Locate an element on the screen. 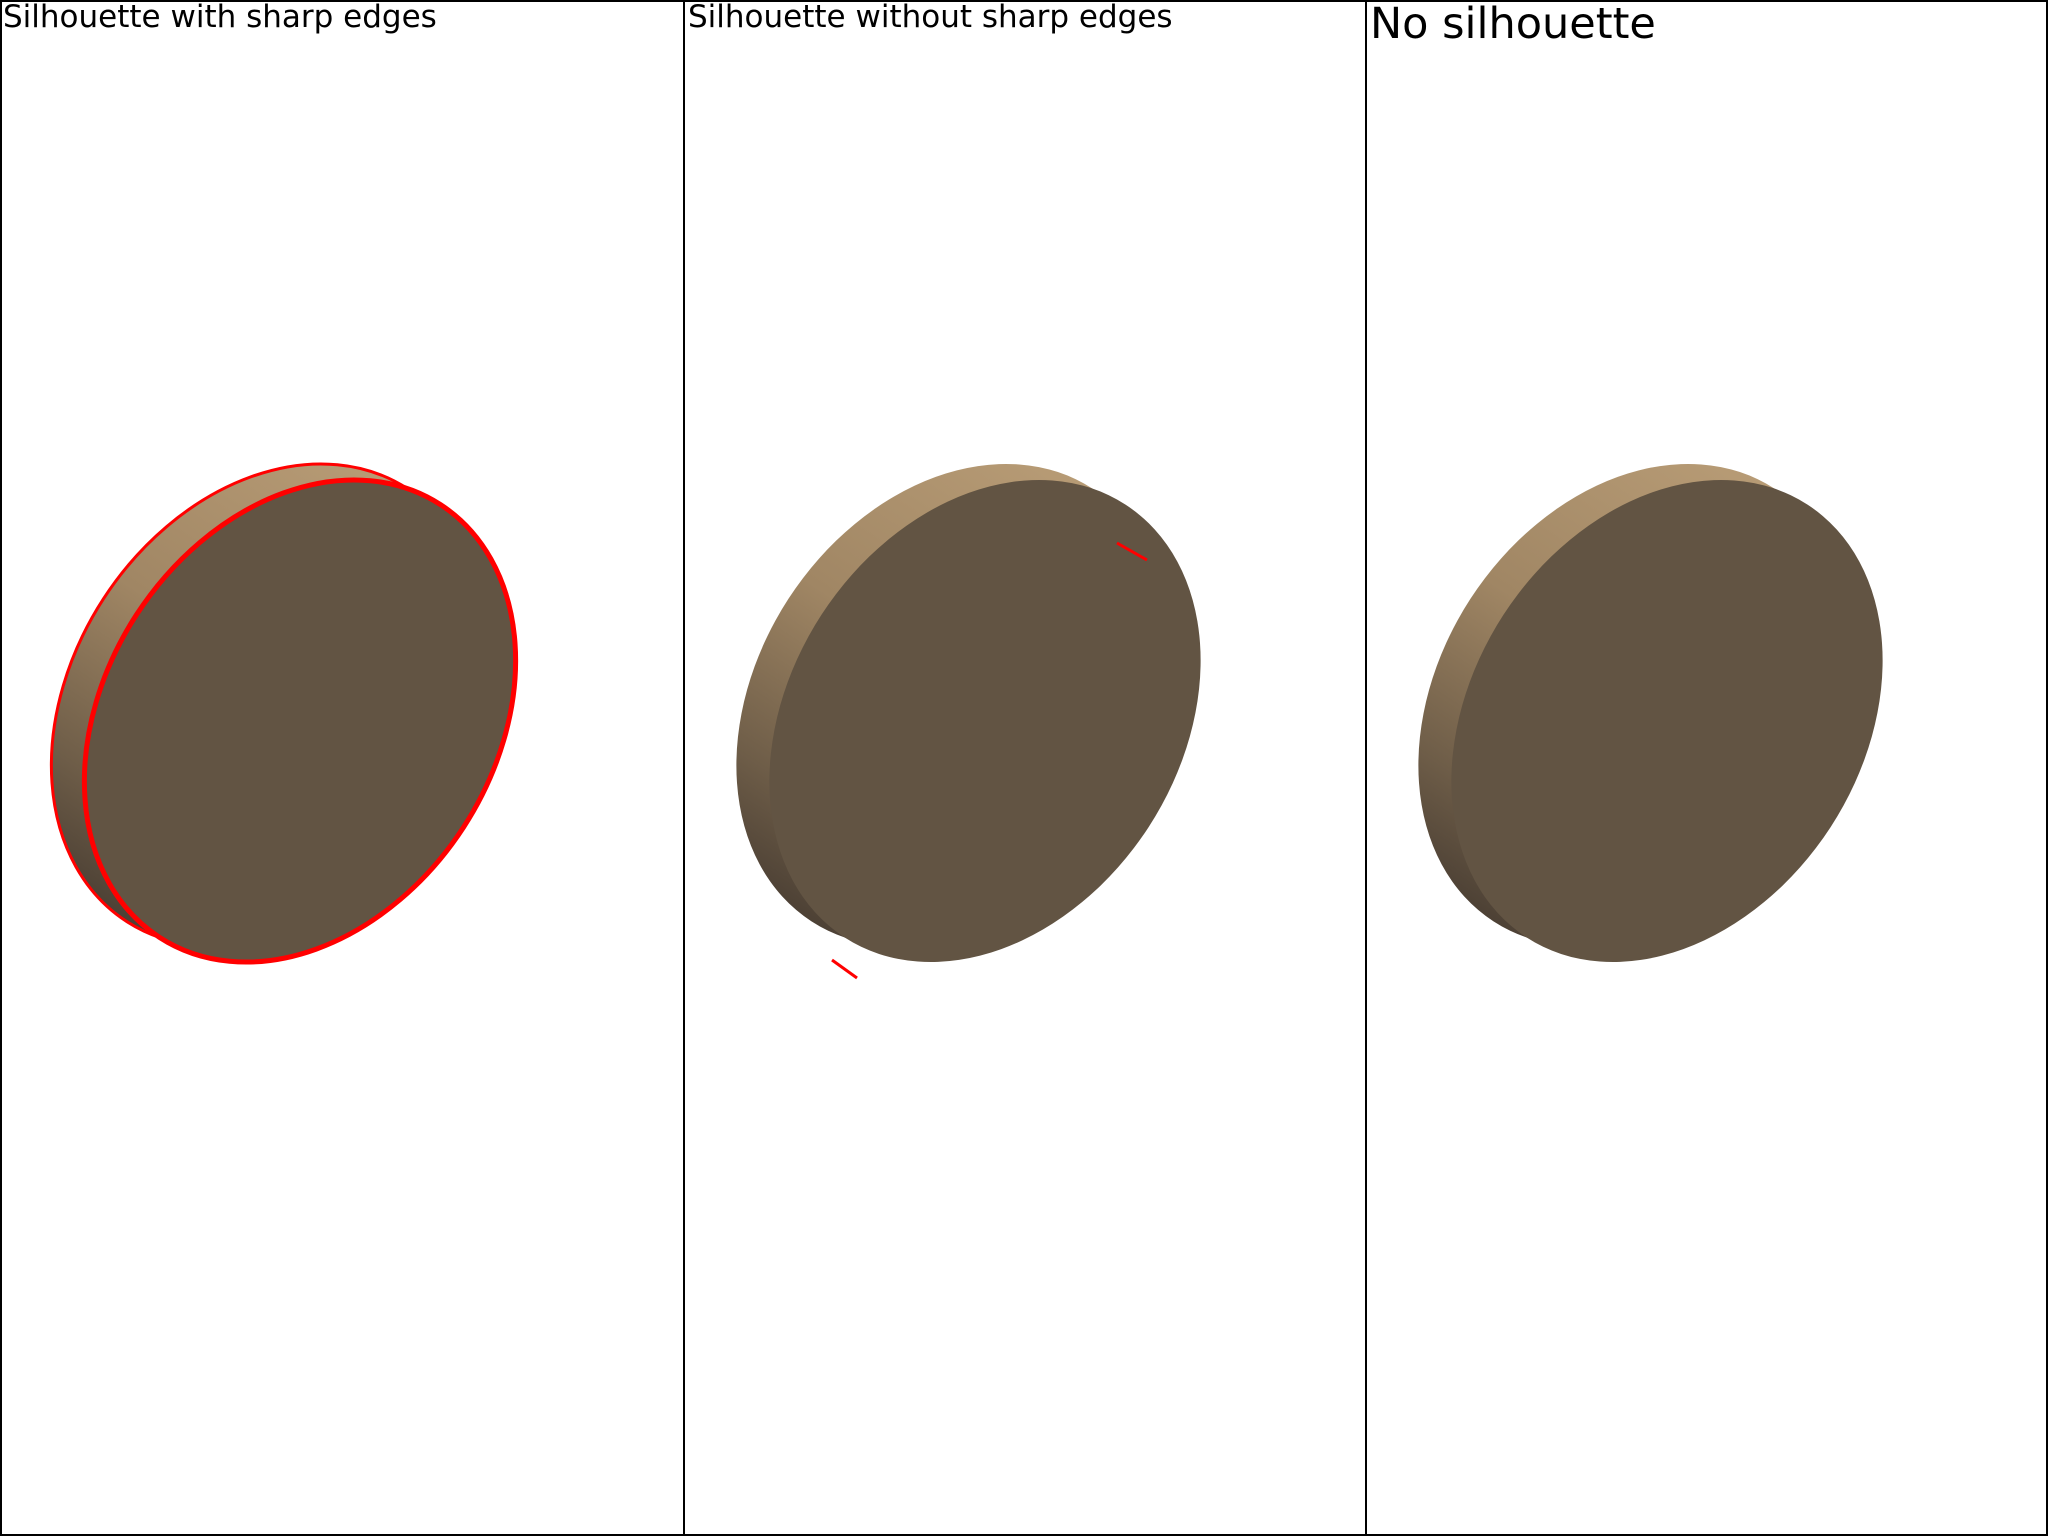 The height and width of the screenshot is (1536, 2048). silhouette-fragment-top is located at coordinates (1132, 551).